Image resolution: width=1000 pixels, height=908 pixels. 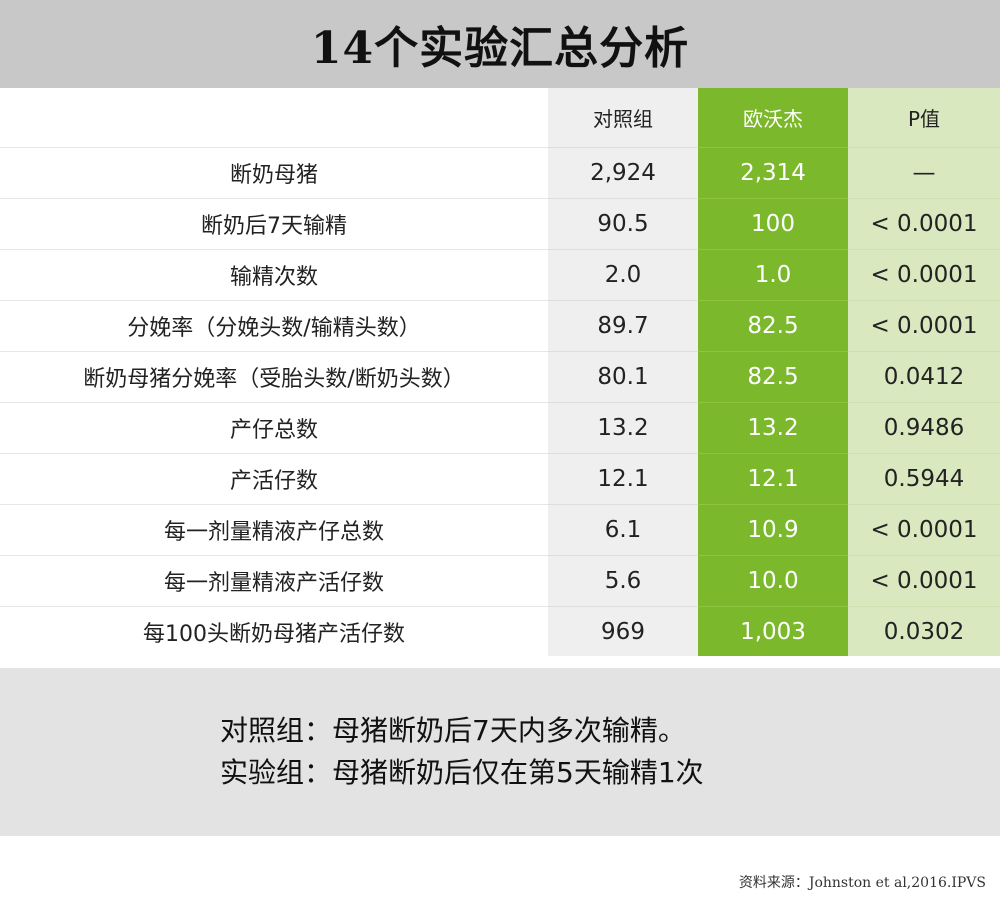 I want to click on control-value: 80.1, so click(x=623, y=377).